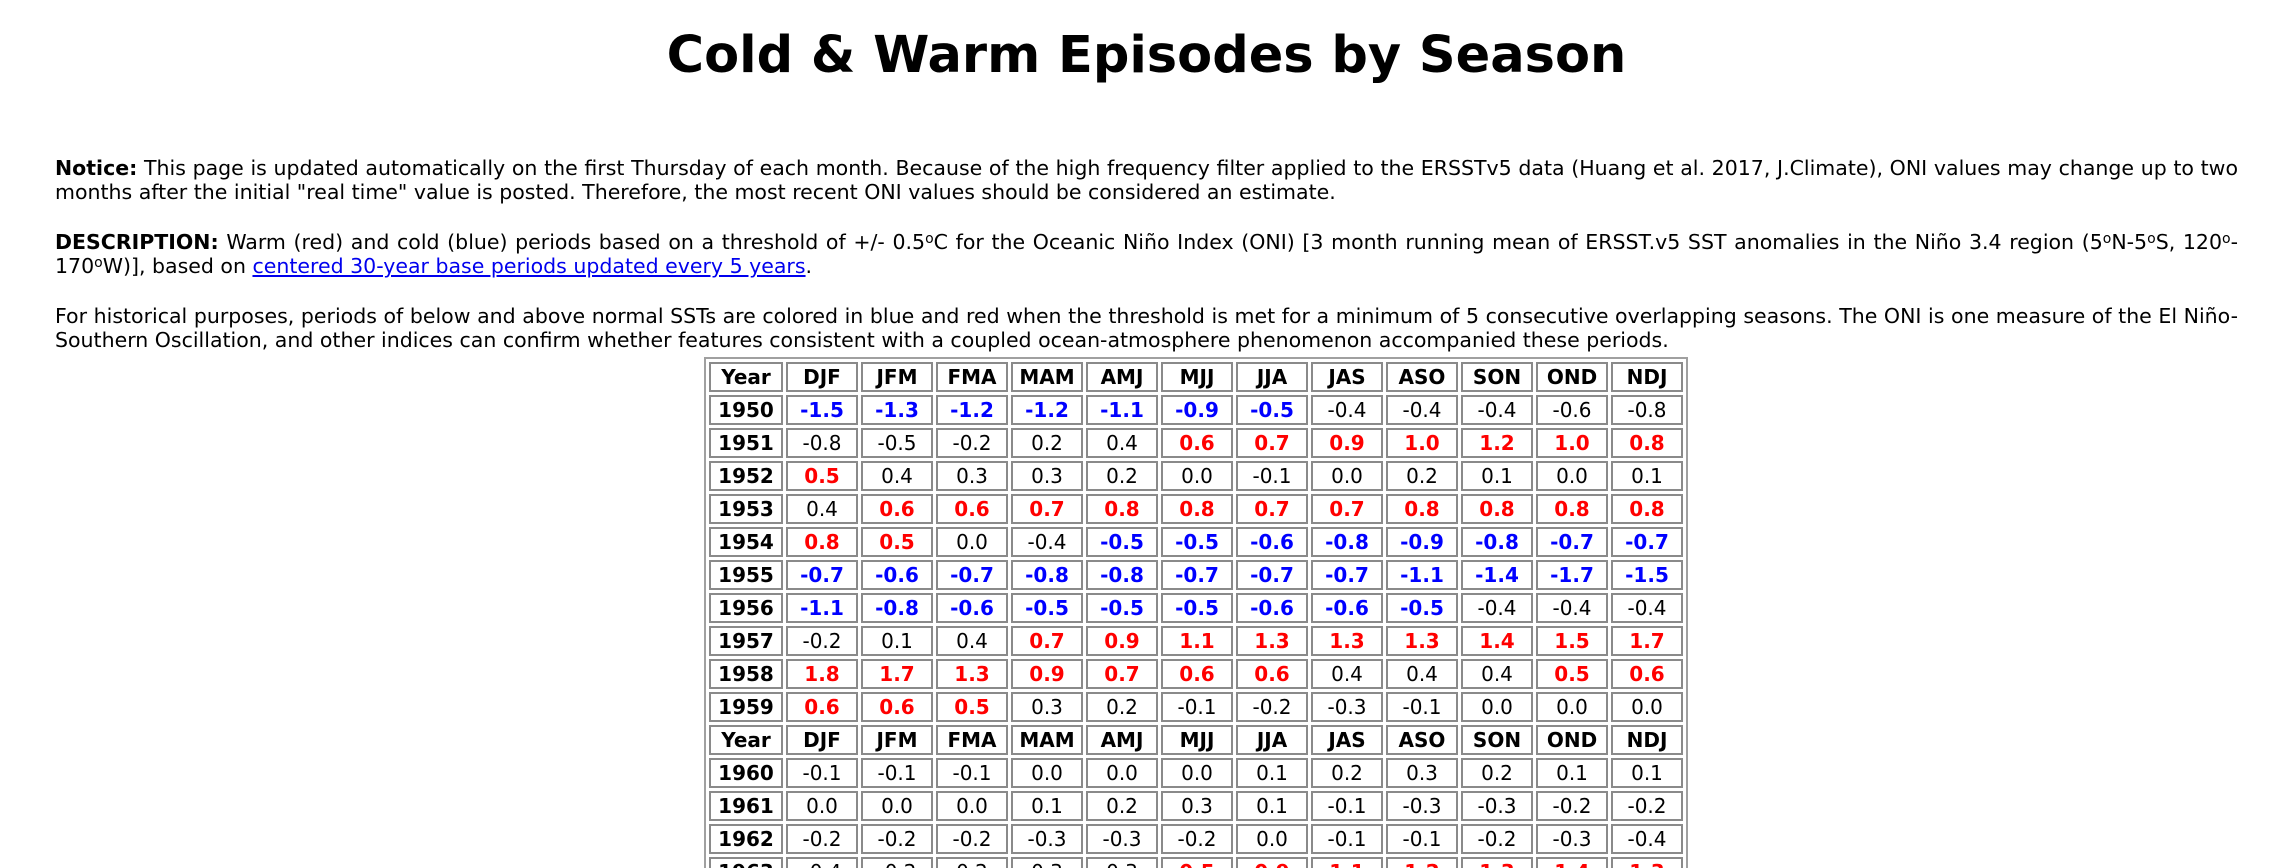 This screenshot has height=868, width=2293. I want to click on oni-value-cell: 1.7, so click(897, 674).